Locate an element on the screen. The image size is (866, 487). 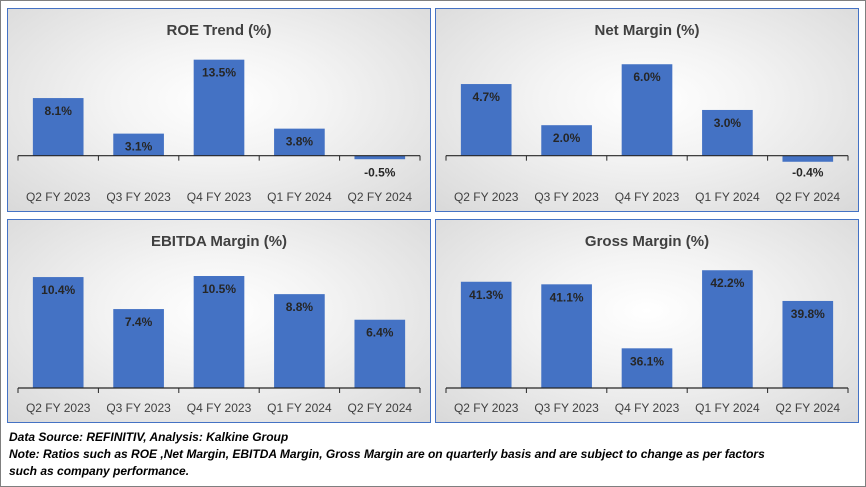
chart-title: EBITDA Margin (%) is located at coordinates (219, 241).